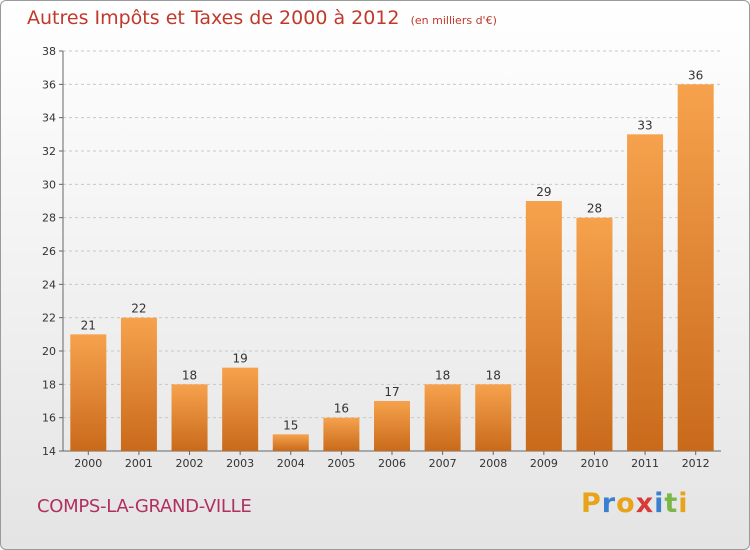  I want to click on x-tick-label: 2005, so click(341, 463).